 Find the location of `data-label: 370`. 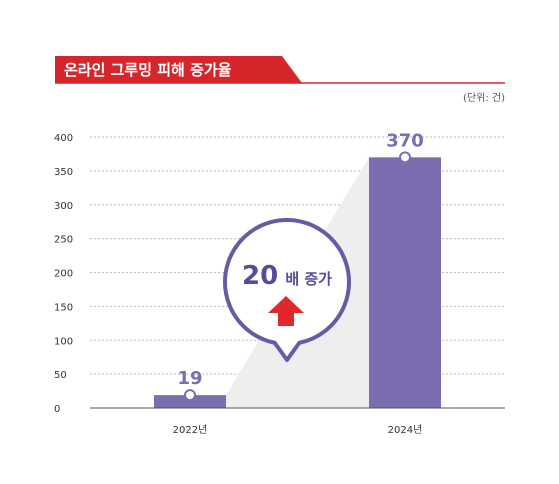

data-label: 370 is located at coordinates (405, 140).